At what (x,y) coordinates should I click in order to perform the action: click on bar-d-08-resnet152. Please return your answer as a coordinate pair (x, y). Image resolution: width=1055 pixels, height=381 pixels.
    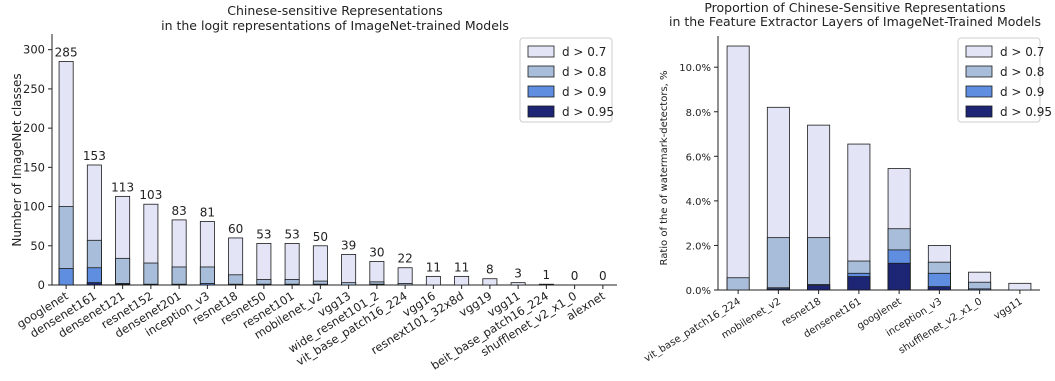
    Looking at the image, I should click on (151, 274).